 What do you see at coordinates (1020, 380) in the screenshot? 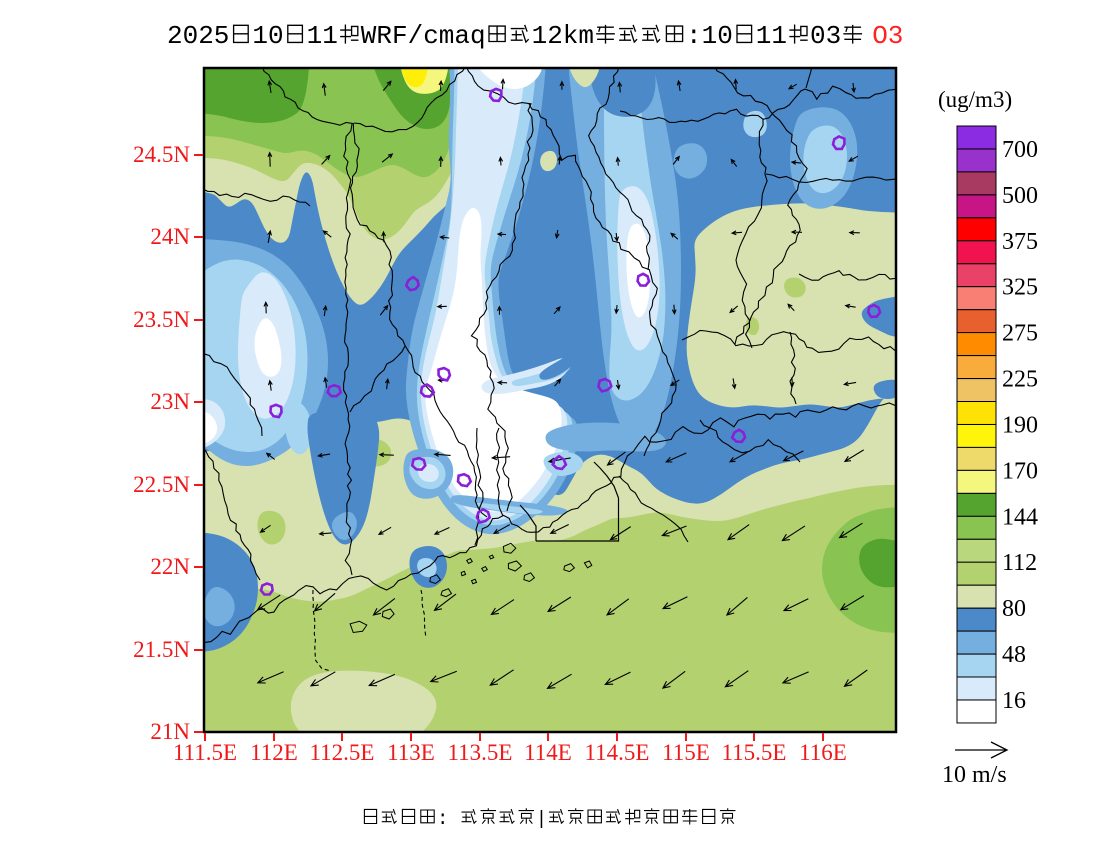
I see `svg-text: 225` at bounding box center [1020, 380].